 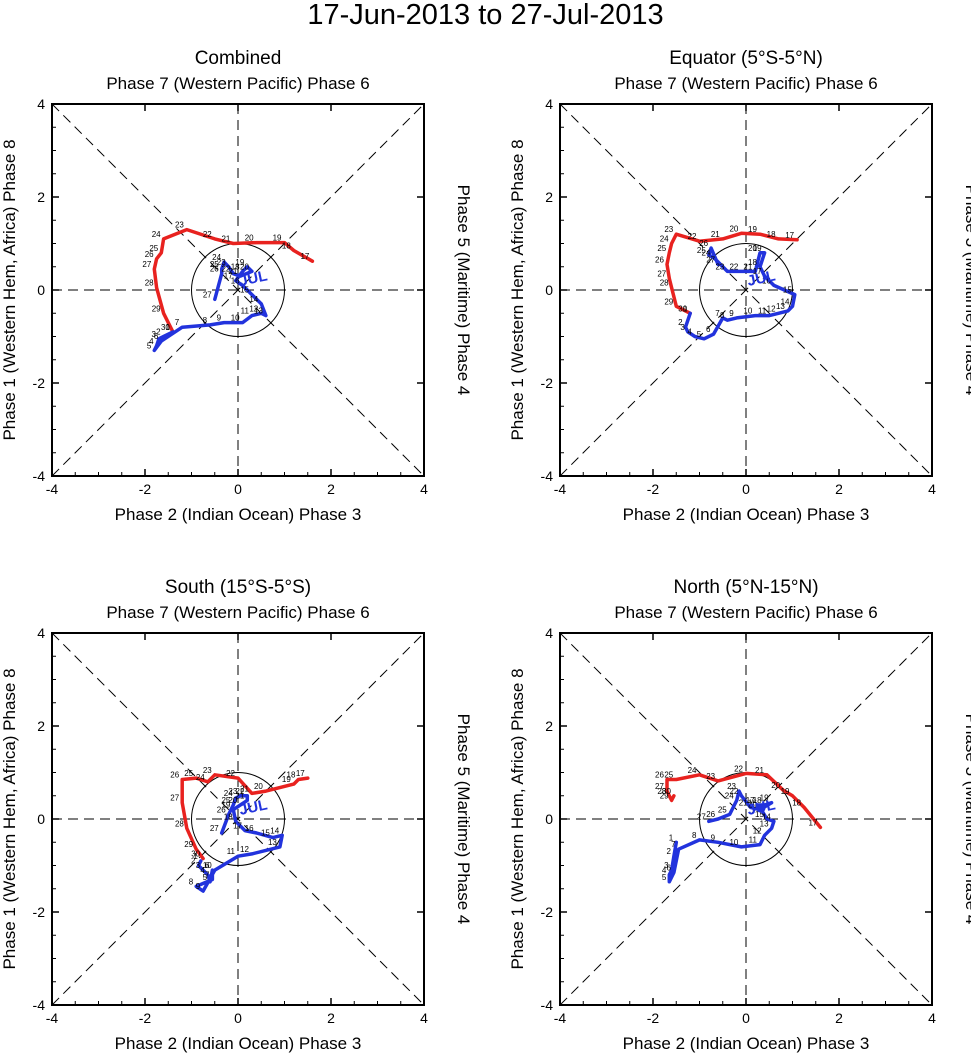 I want to click on day-label: 10, so click(x=733, y=842).